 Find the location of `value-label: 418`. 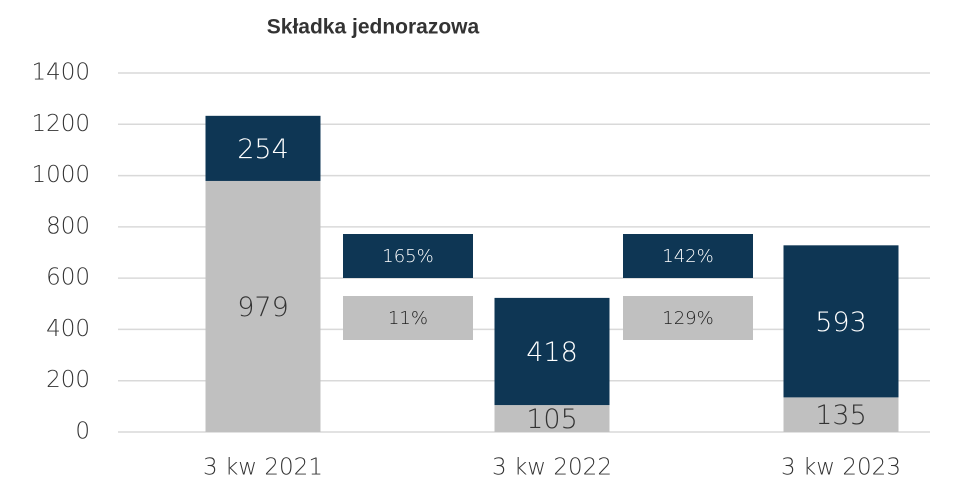

value-label: 418 is located at coordinates (552, 352).